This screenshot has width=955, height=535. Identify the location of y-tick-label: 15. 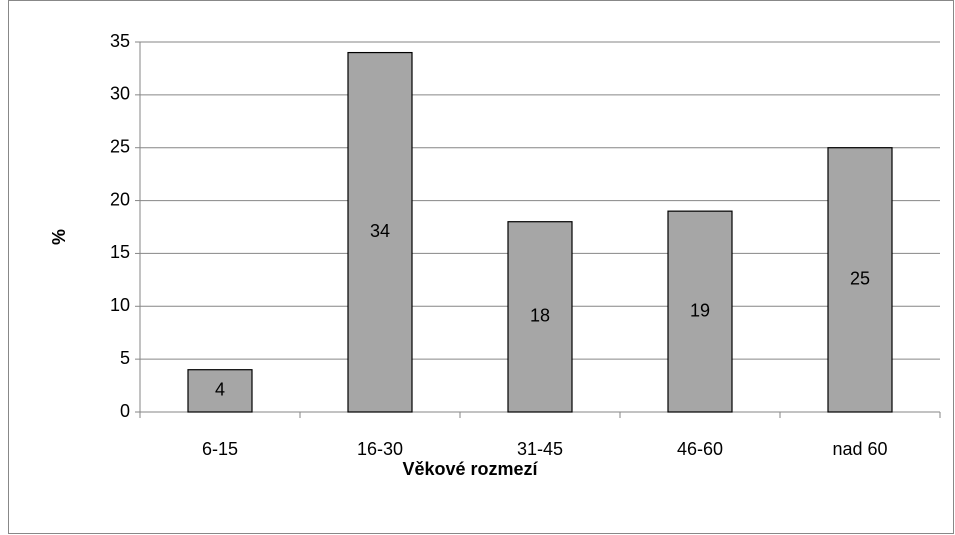
(120, 252).